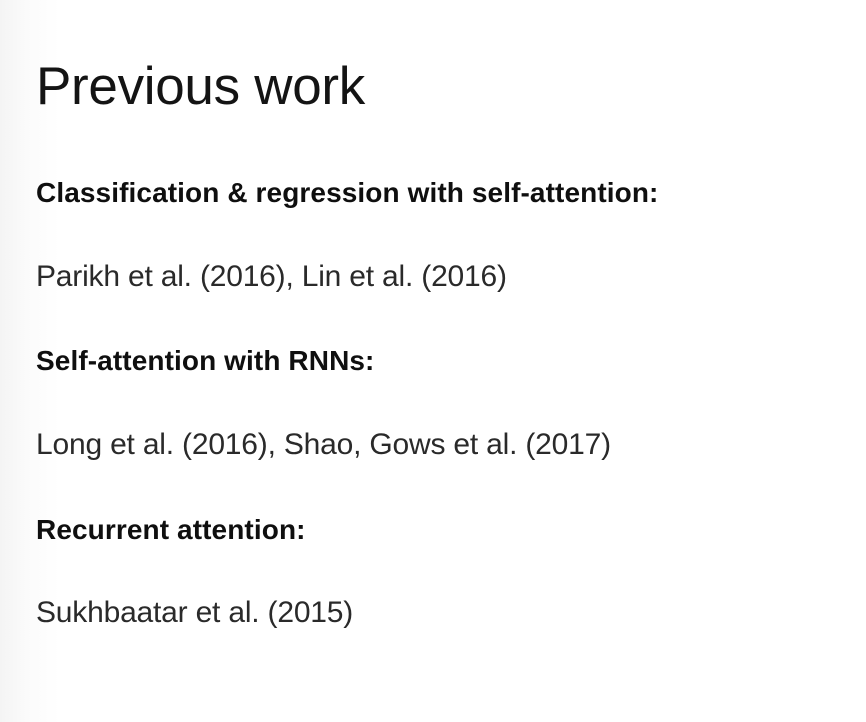 The width and height of the screenshot is (866, 722). What do you see at coordinates (195, 612) in the screenshot?
I see `section-references-recurrent-attention: Sukhbaatar et al. (2015)` at bounding box center [195, 612].